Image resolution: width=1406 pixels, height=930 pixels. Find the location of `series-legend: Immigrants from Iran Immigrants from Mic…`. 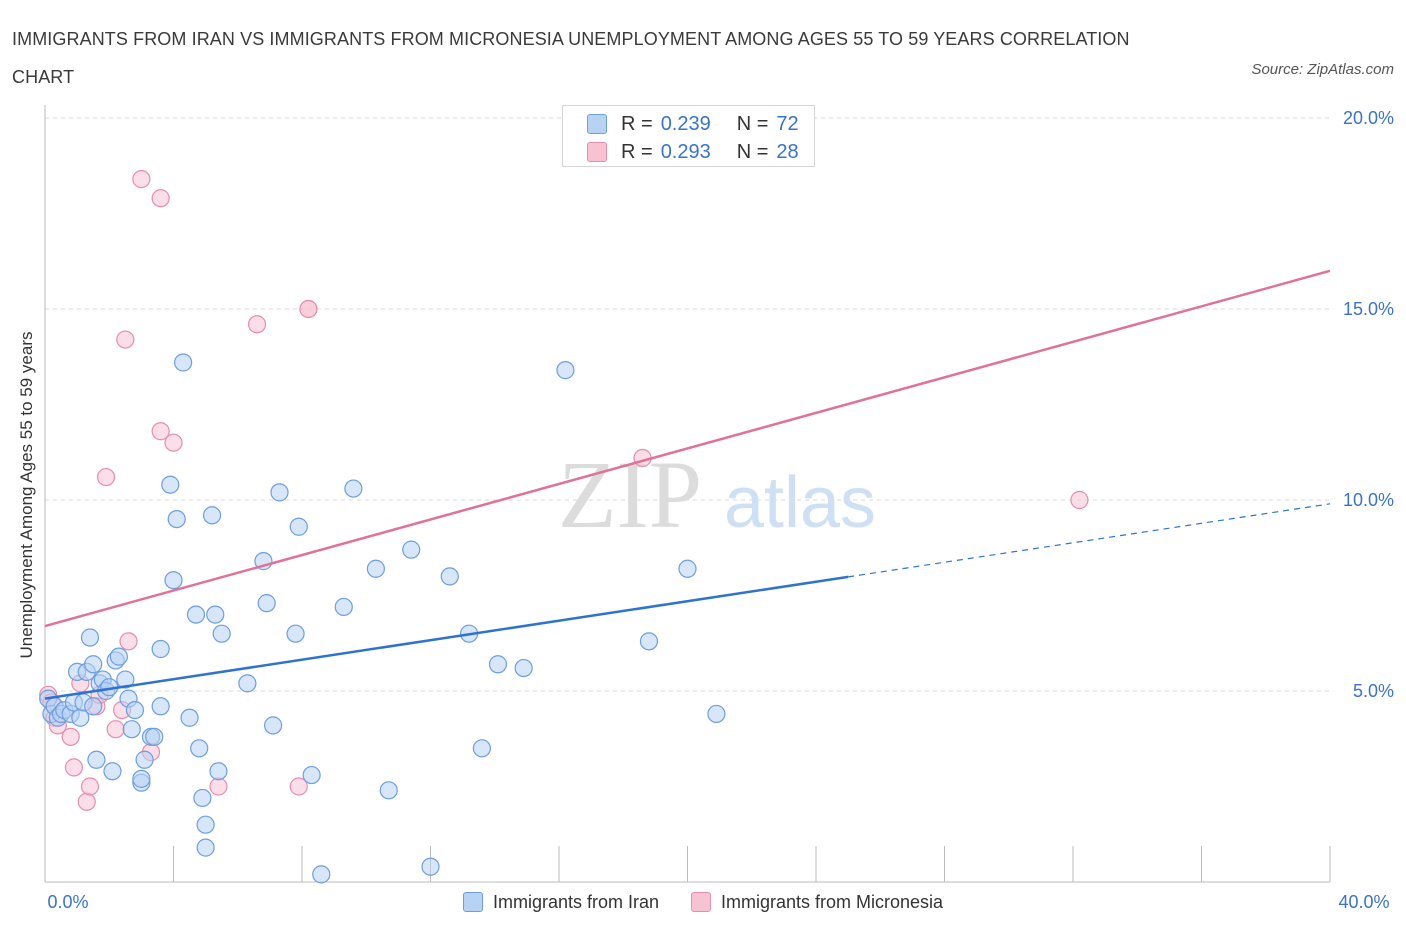

series-legend: Immigrants from Iran Immigrants from Mic… is located at coordinates (703, 902).